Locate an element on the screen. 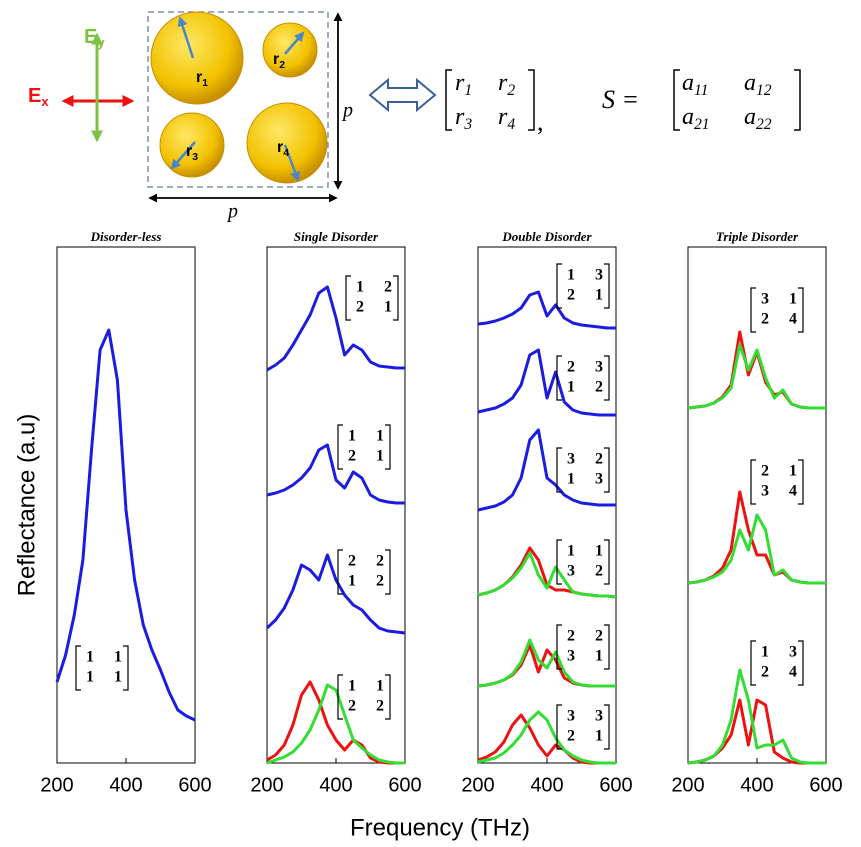 The image size is (861, 847). radius-label-sub: 3 is located at coordinates (195, 157).